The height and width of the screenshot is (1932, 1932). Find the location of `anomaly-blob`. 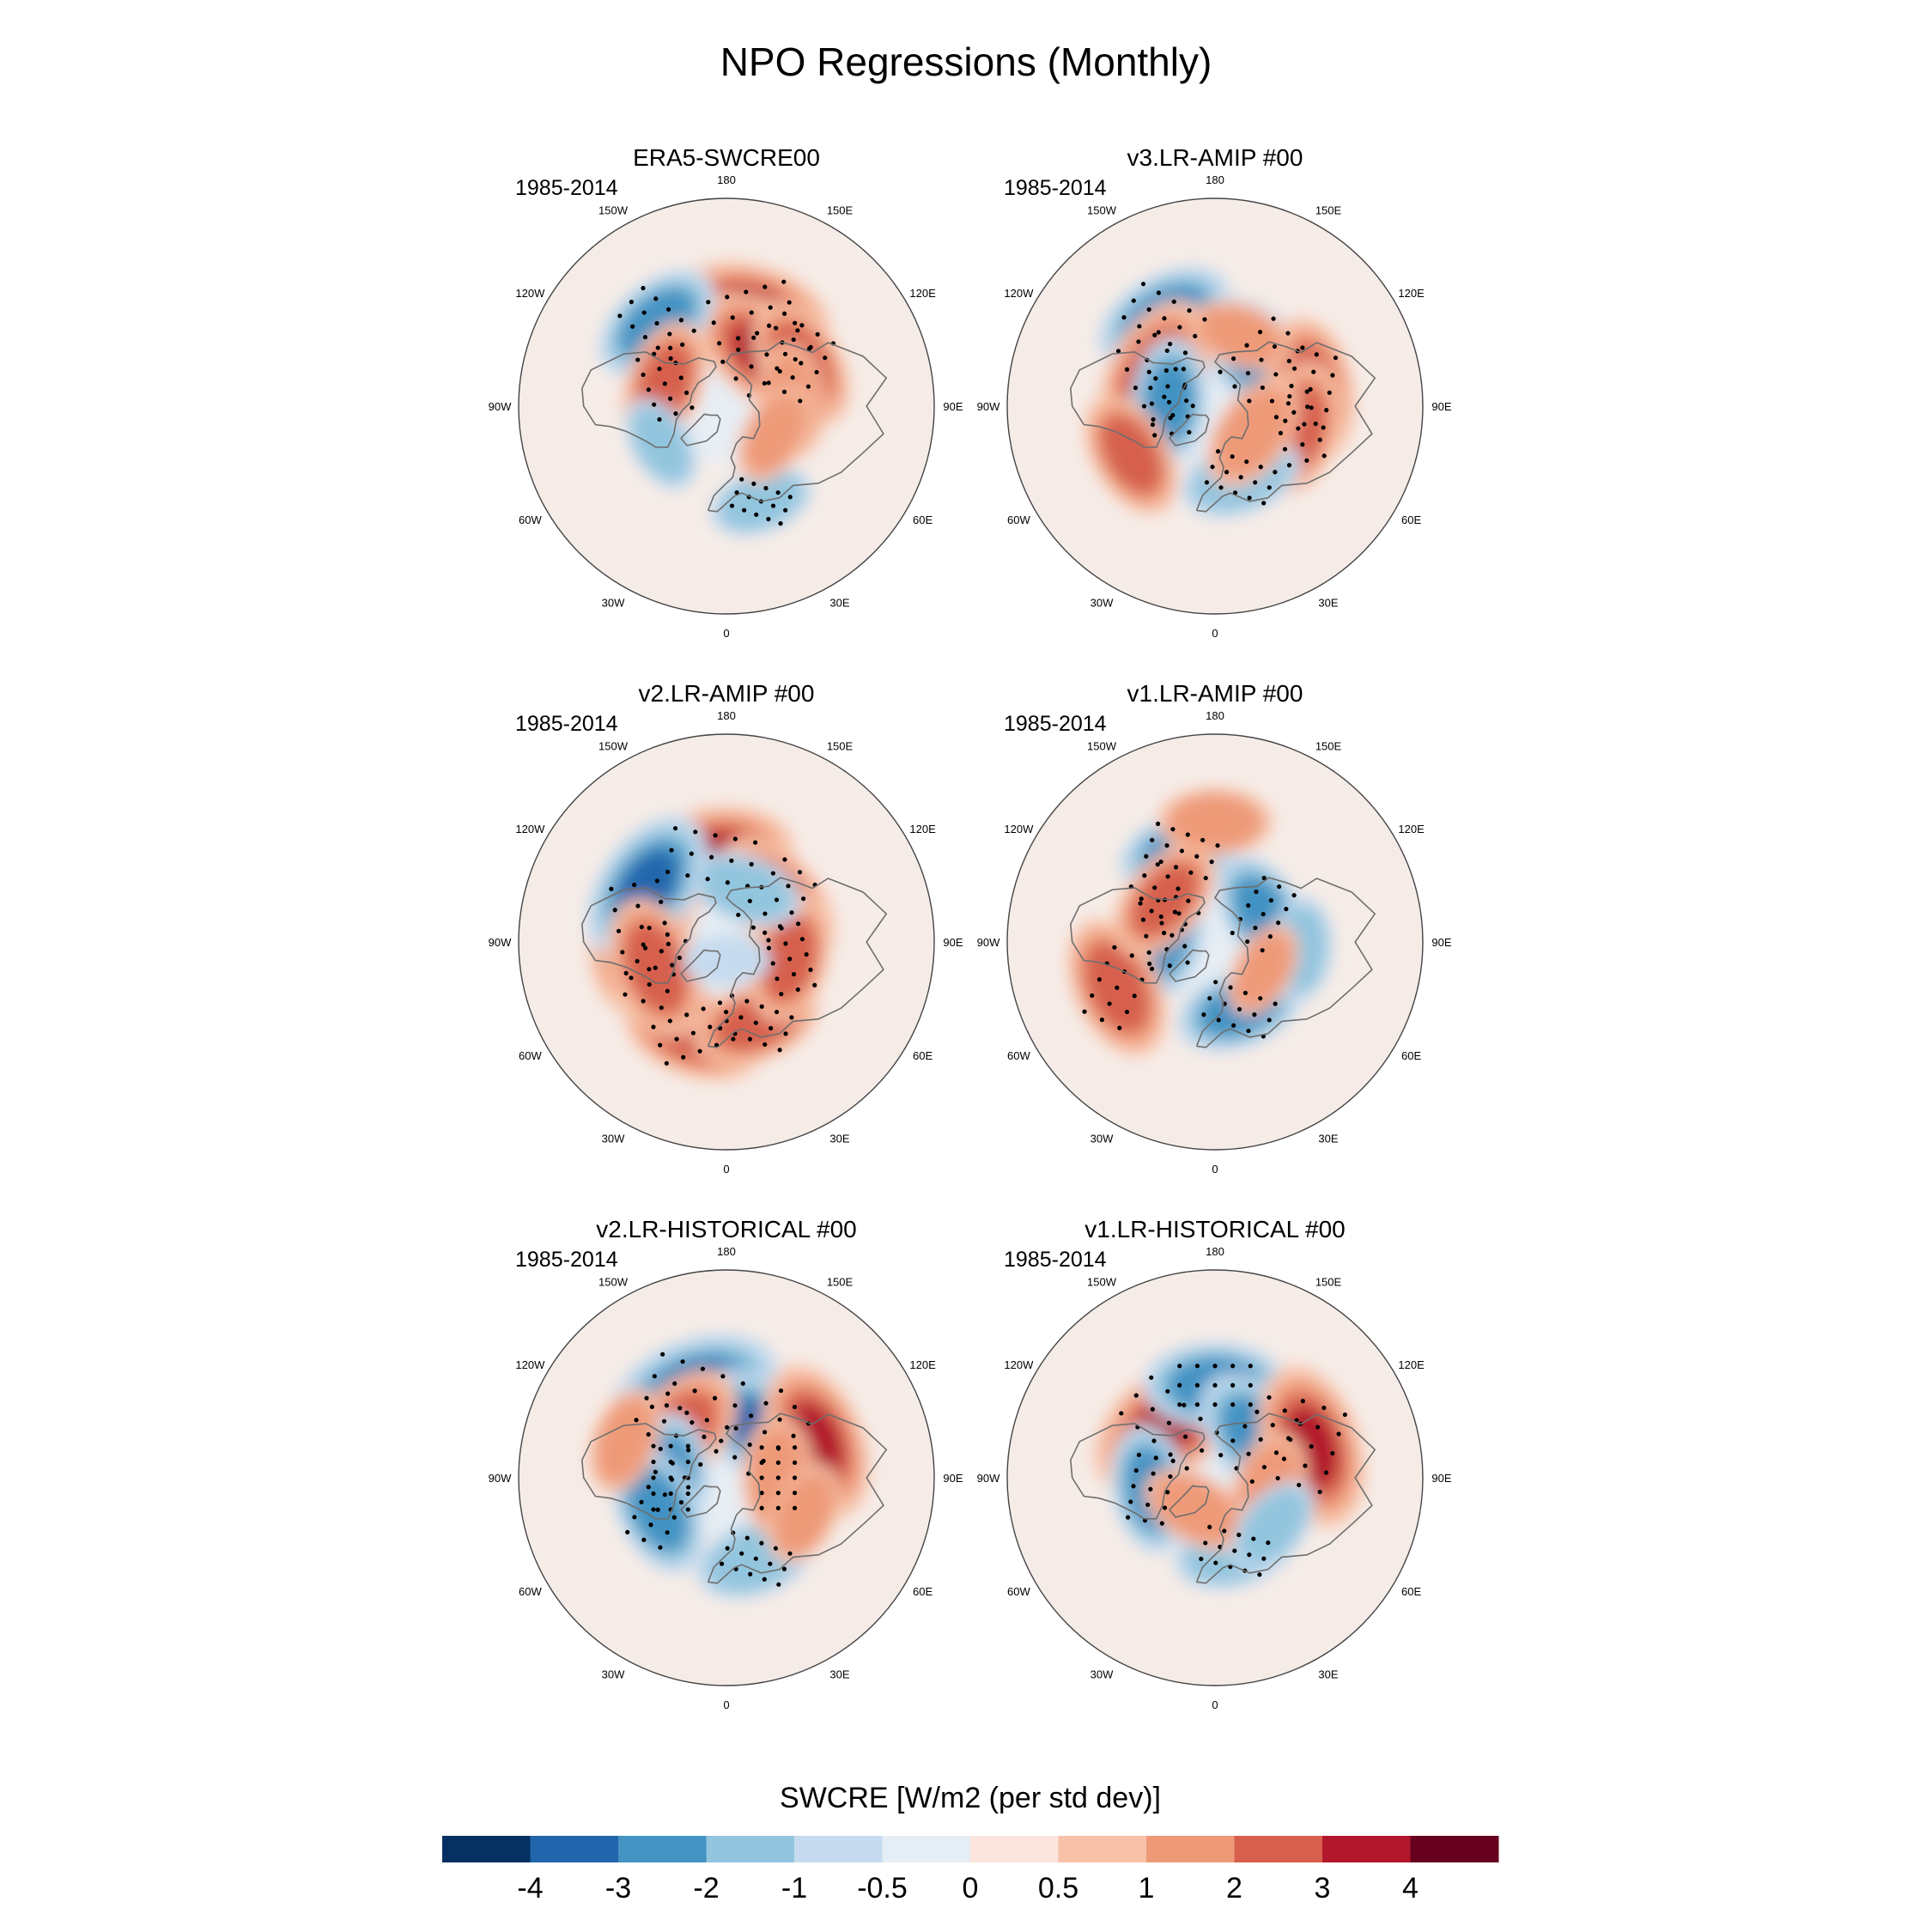

anomaly-blob is located at coordinates (1263, 970).